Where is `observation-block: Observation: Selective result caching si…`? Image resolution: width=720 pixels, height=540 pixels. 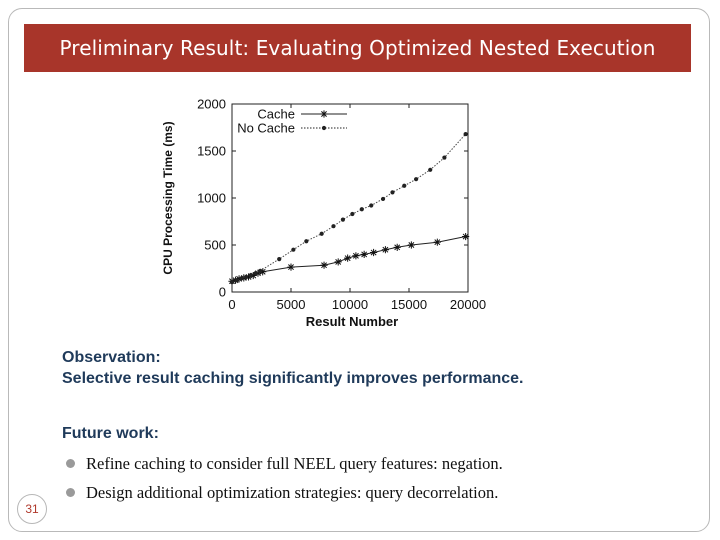 observation-block: Observation: Selective result caching si… is located at coordinates (382, 368).